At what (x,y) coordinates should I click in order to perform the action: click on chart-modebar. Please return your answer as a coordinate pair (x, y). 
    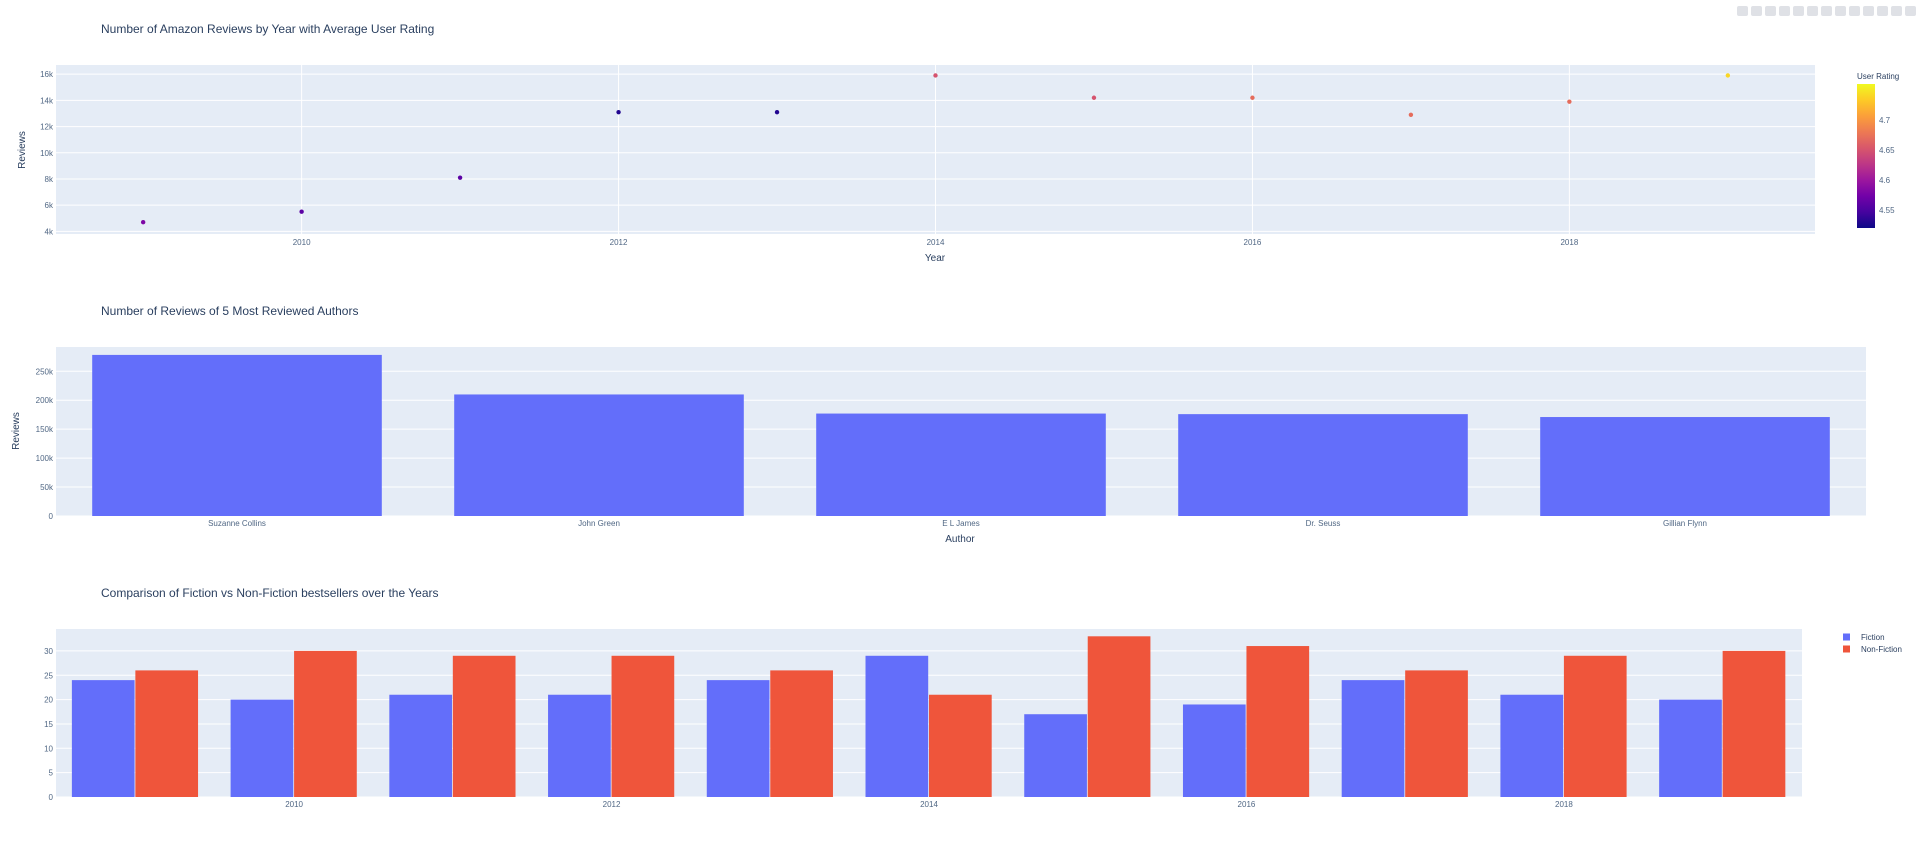
    Looking at the image, I should click on (1808, 11).